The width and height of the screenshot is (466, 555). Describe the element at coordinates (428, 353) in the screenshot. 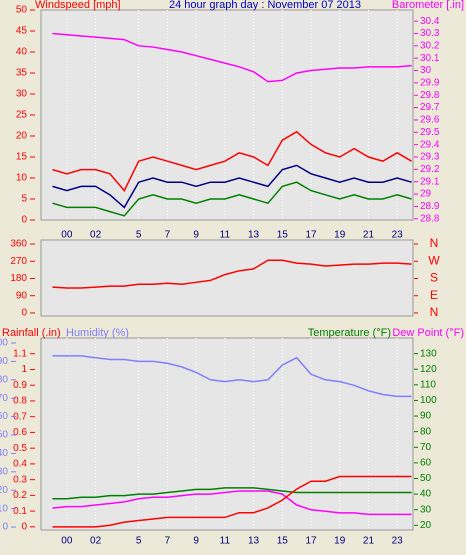

I see `y-tick-label: 130` at that location.